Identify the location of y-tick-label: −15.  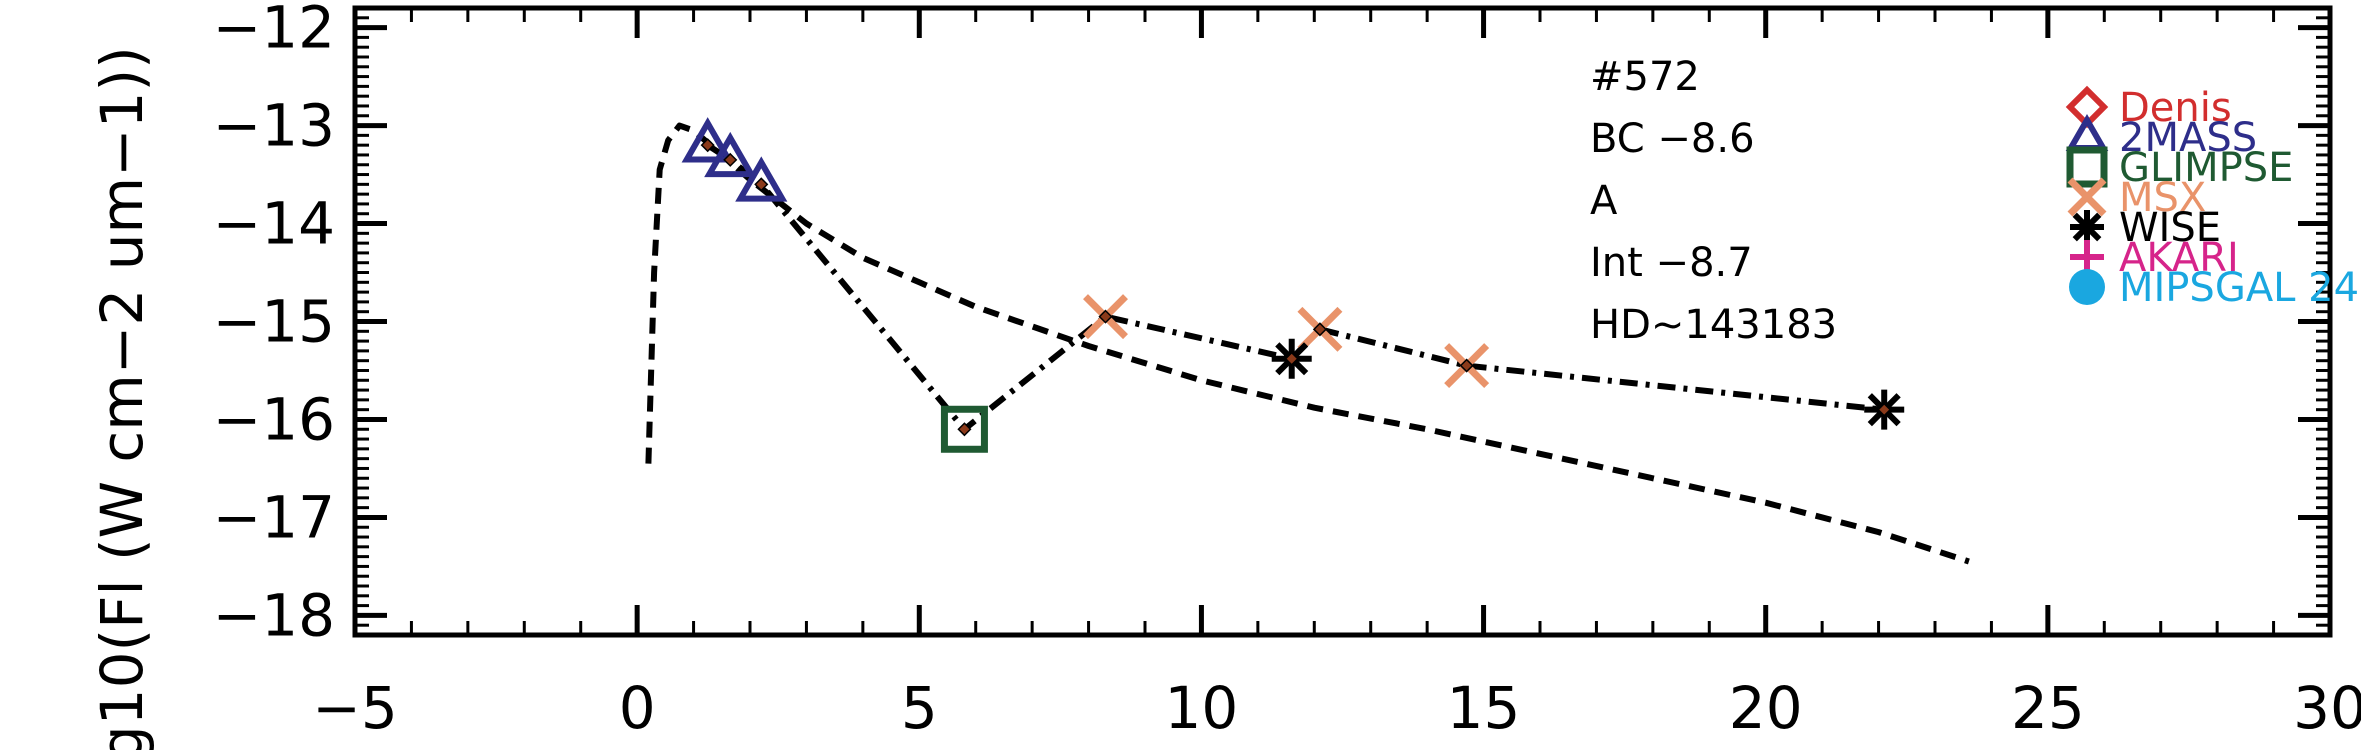
(274, 322).